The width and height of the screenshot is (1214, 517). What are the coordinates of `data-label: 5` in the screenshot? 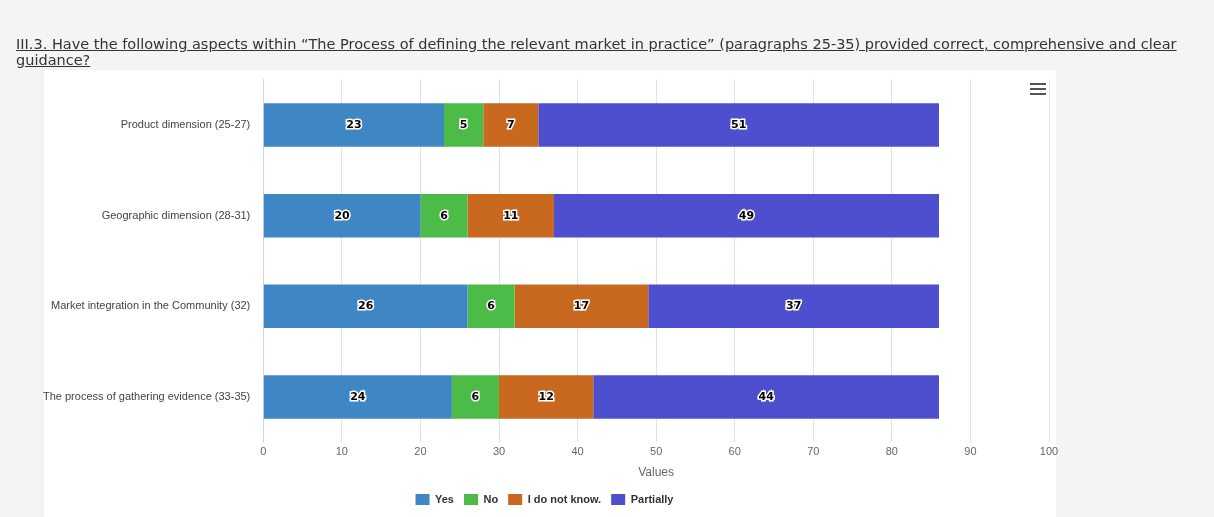 It's located at (463, 124).